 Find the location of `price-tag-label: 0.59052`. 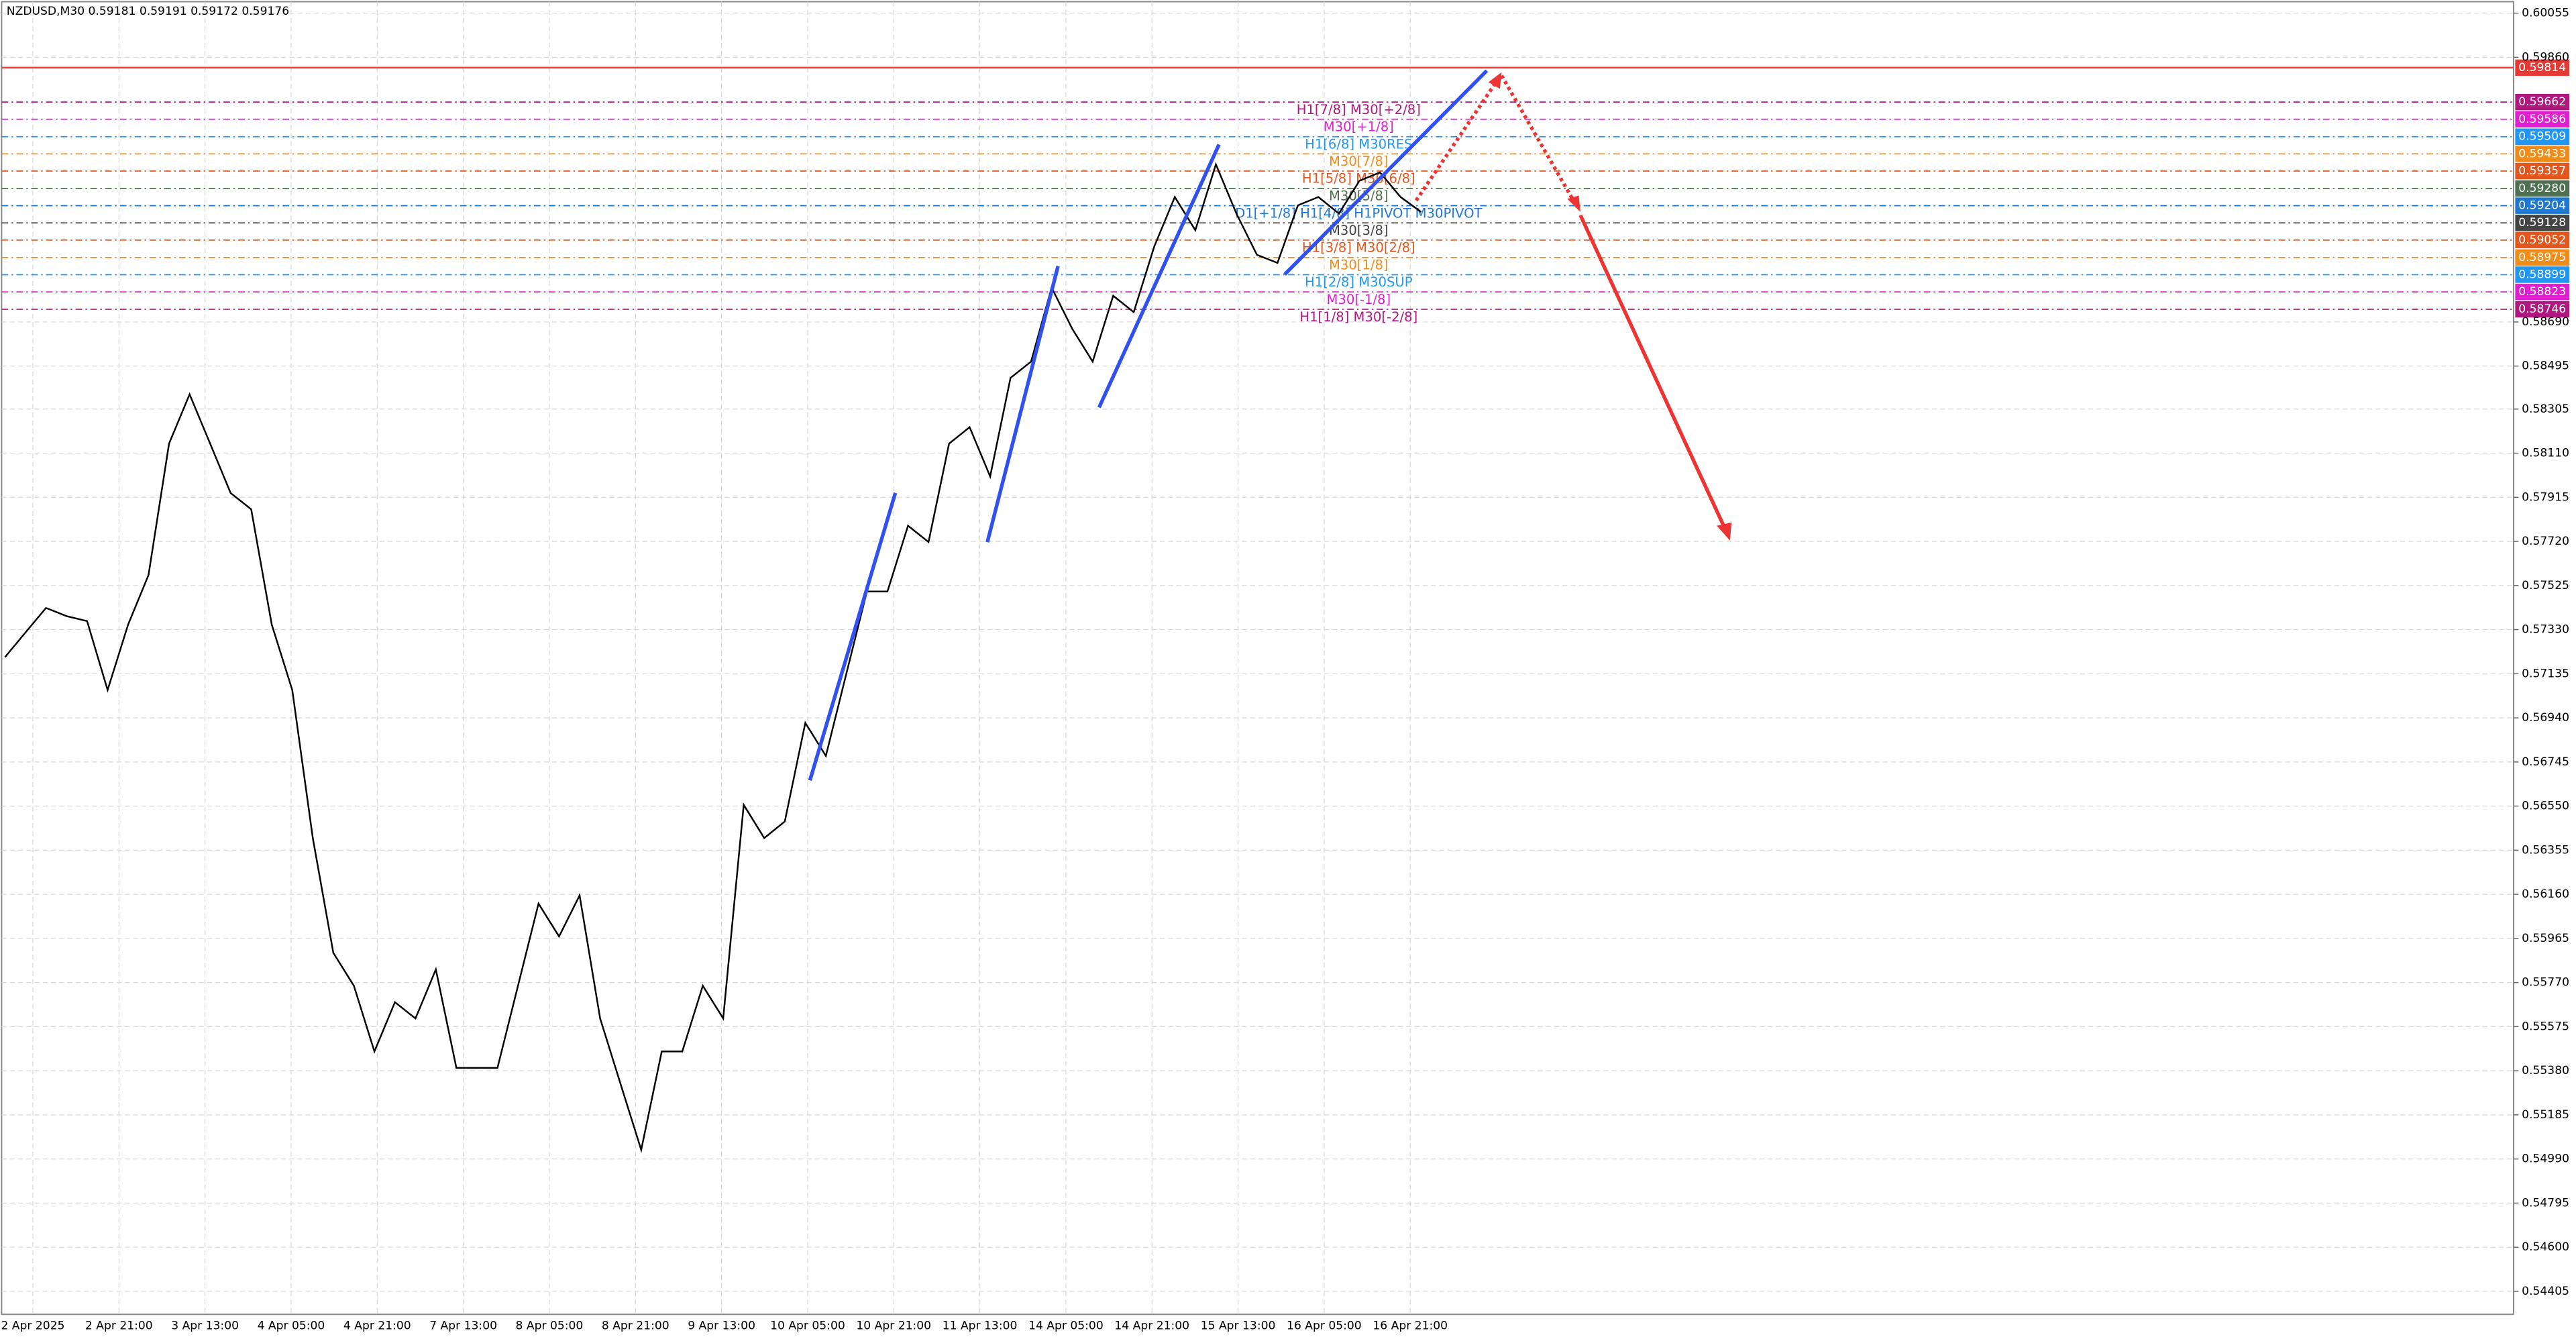

price-tag-label: 0.59052 is located at coordinates (2542, 240).